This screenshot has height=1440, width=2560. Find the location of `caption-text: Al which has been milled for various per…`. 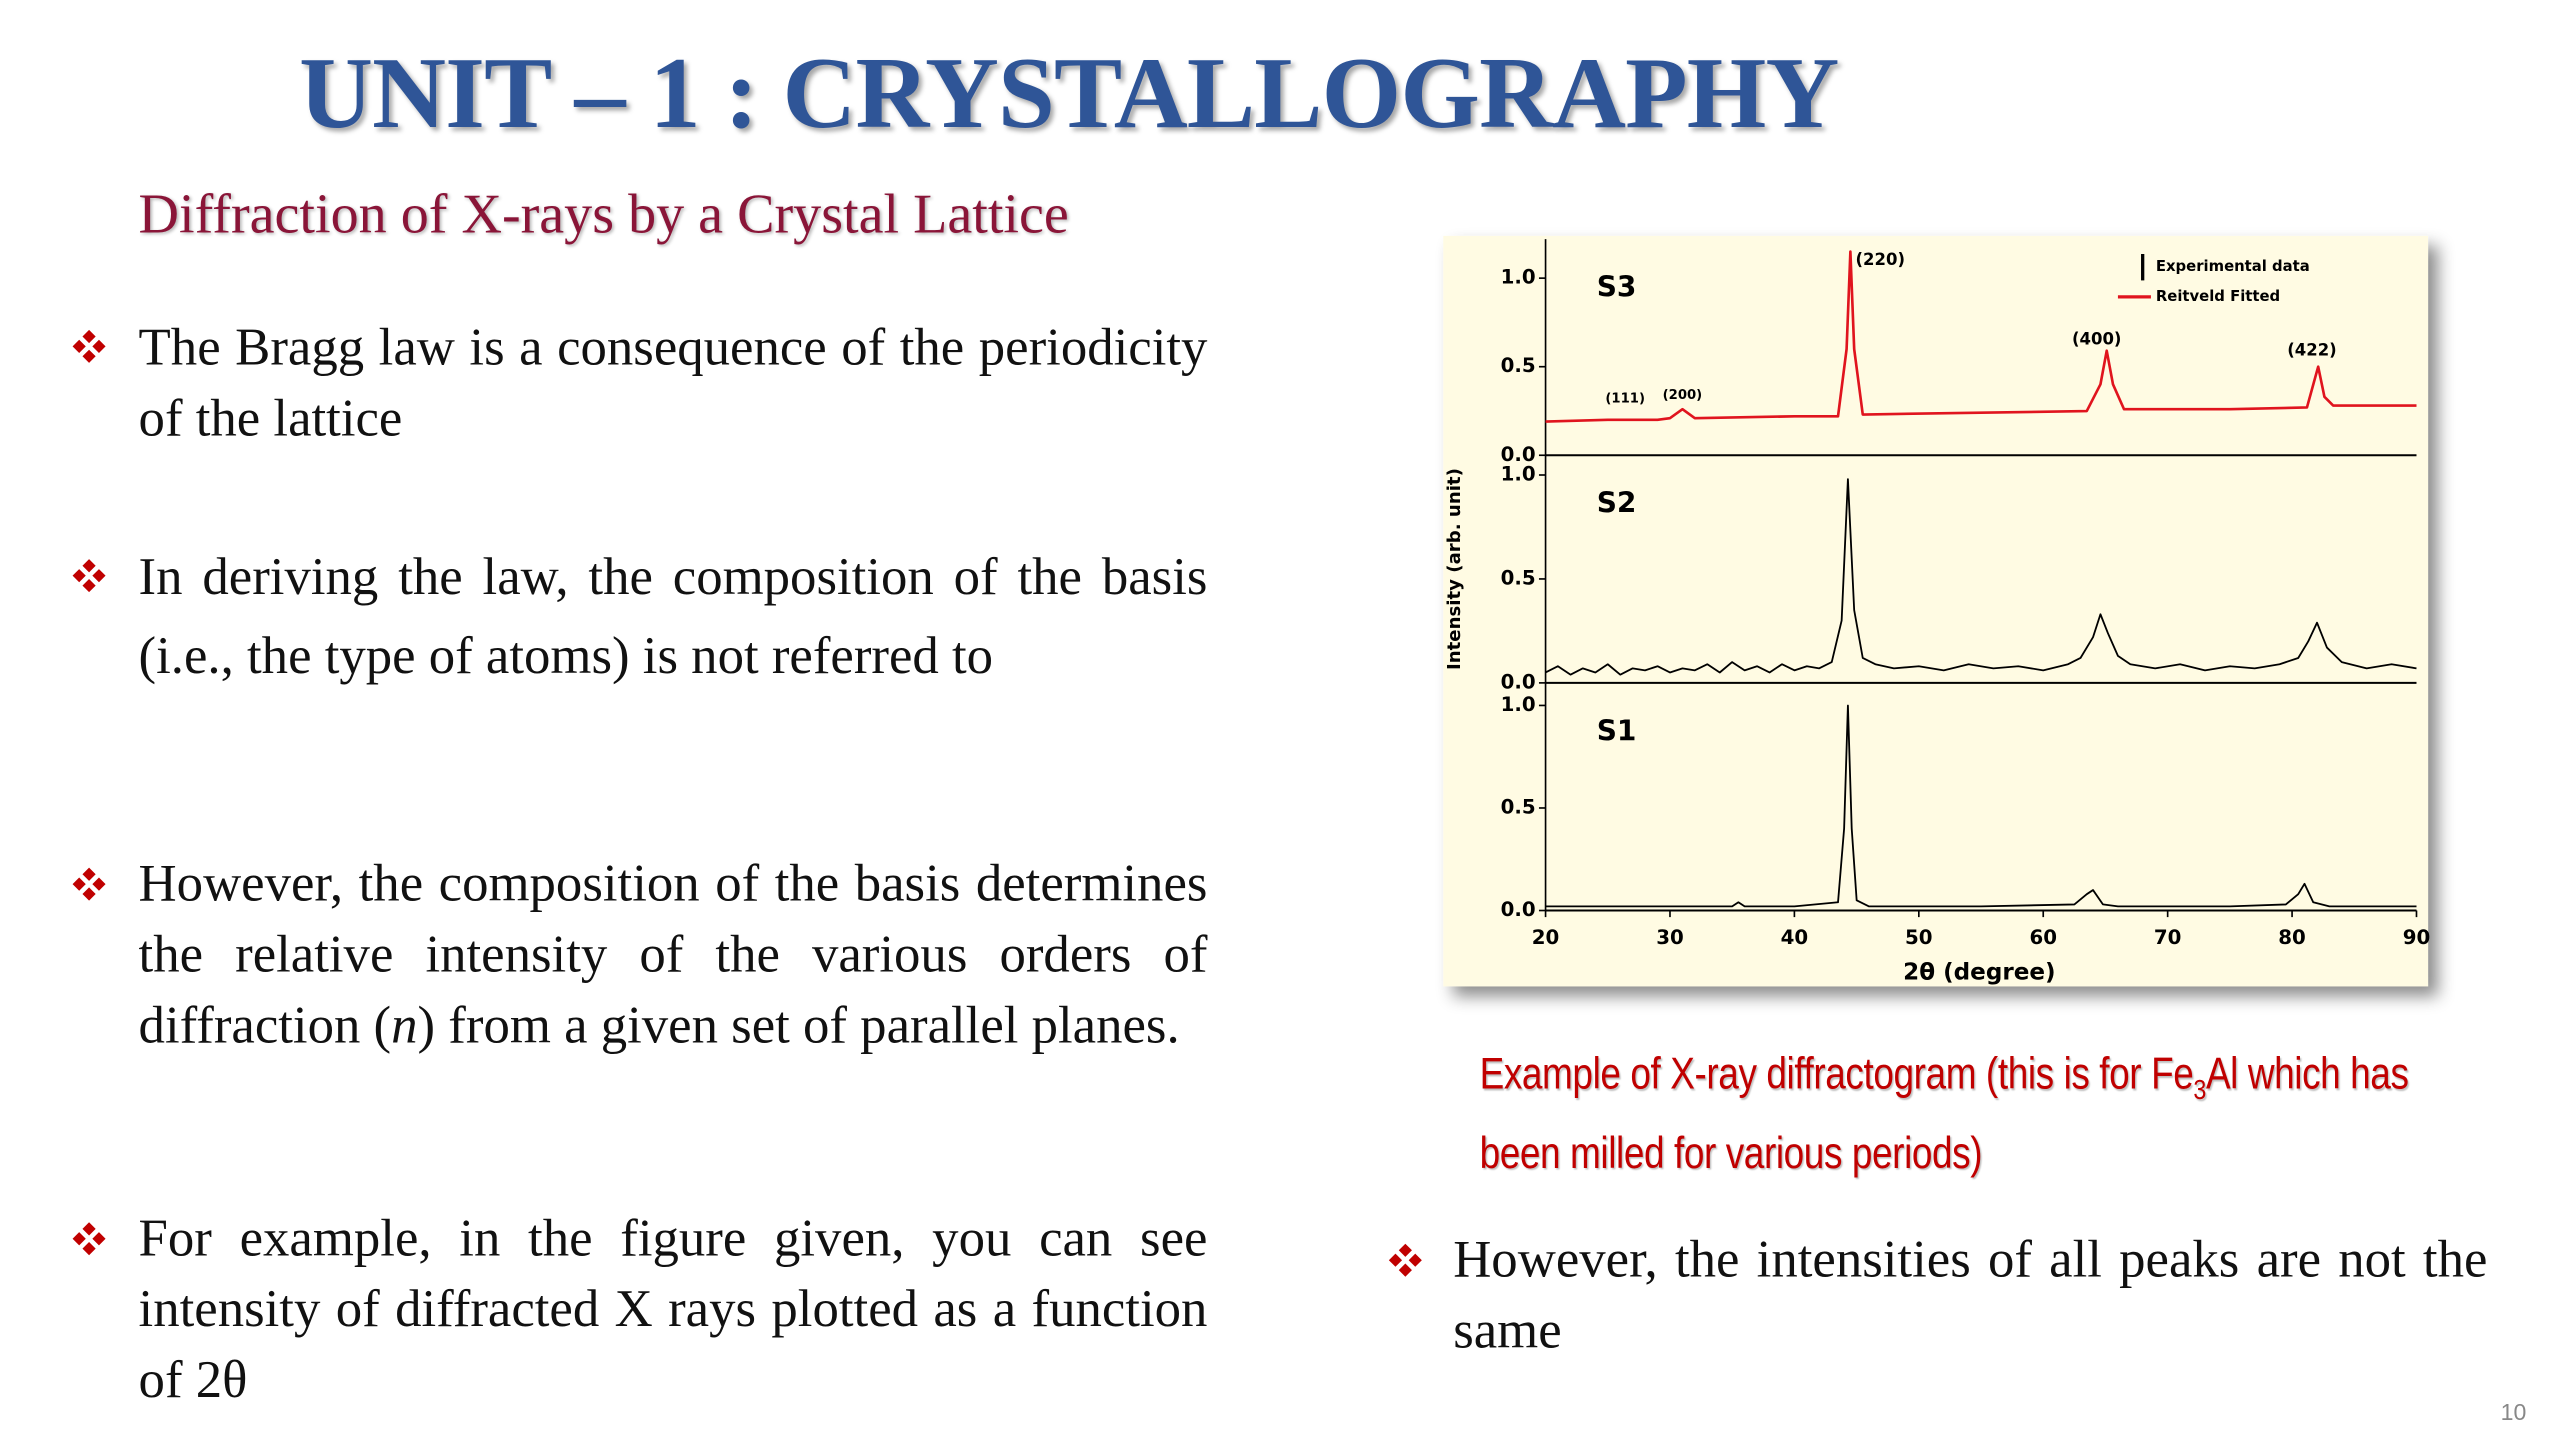

caption-text: Al which has been milled for various per… is located at coordinates (1944, 1114).